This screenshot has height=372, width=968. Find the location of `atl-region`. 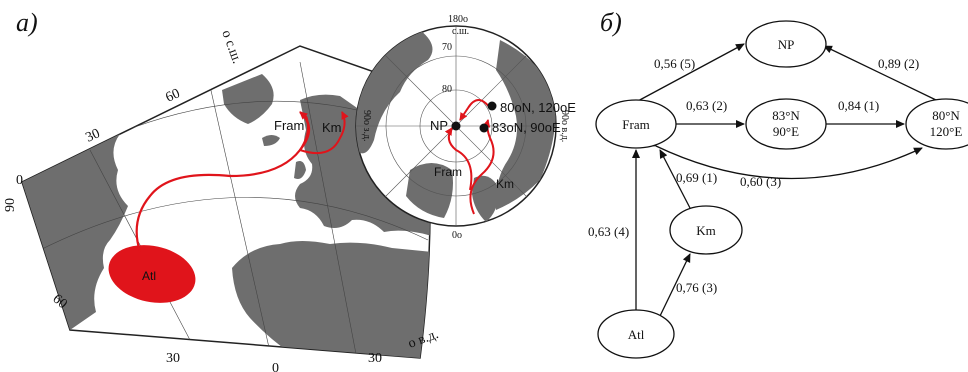

atl-region is located at coordinates (152, 274).